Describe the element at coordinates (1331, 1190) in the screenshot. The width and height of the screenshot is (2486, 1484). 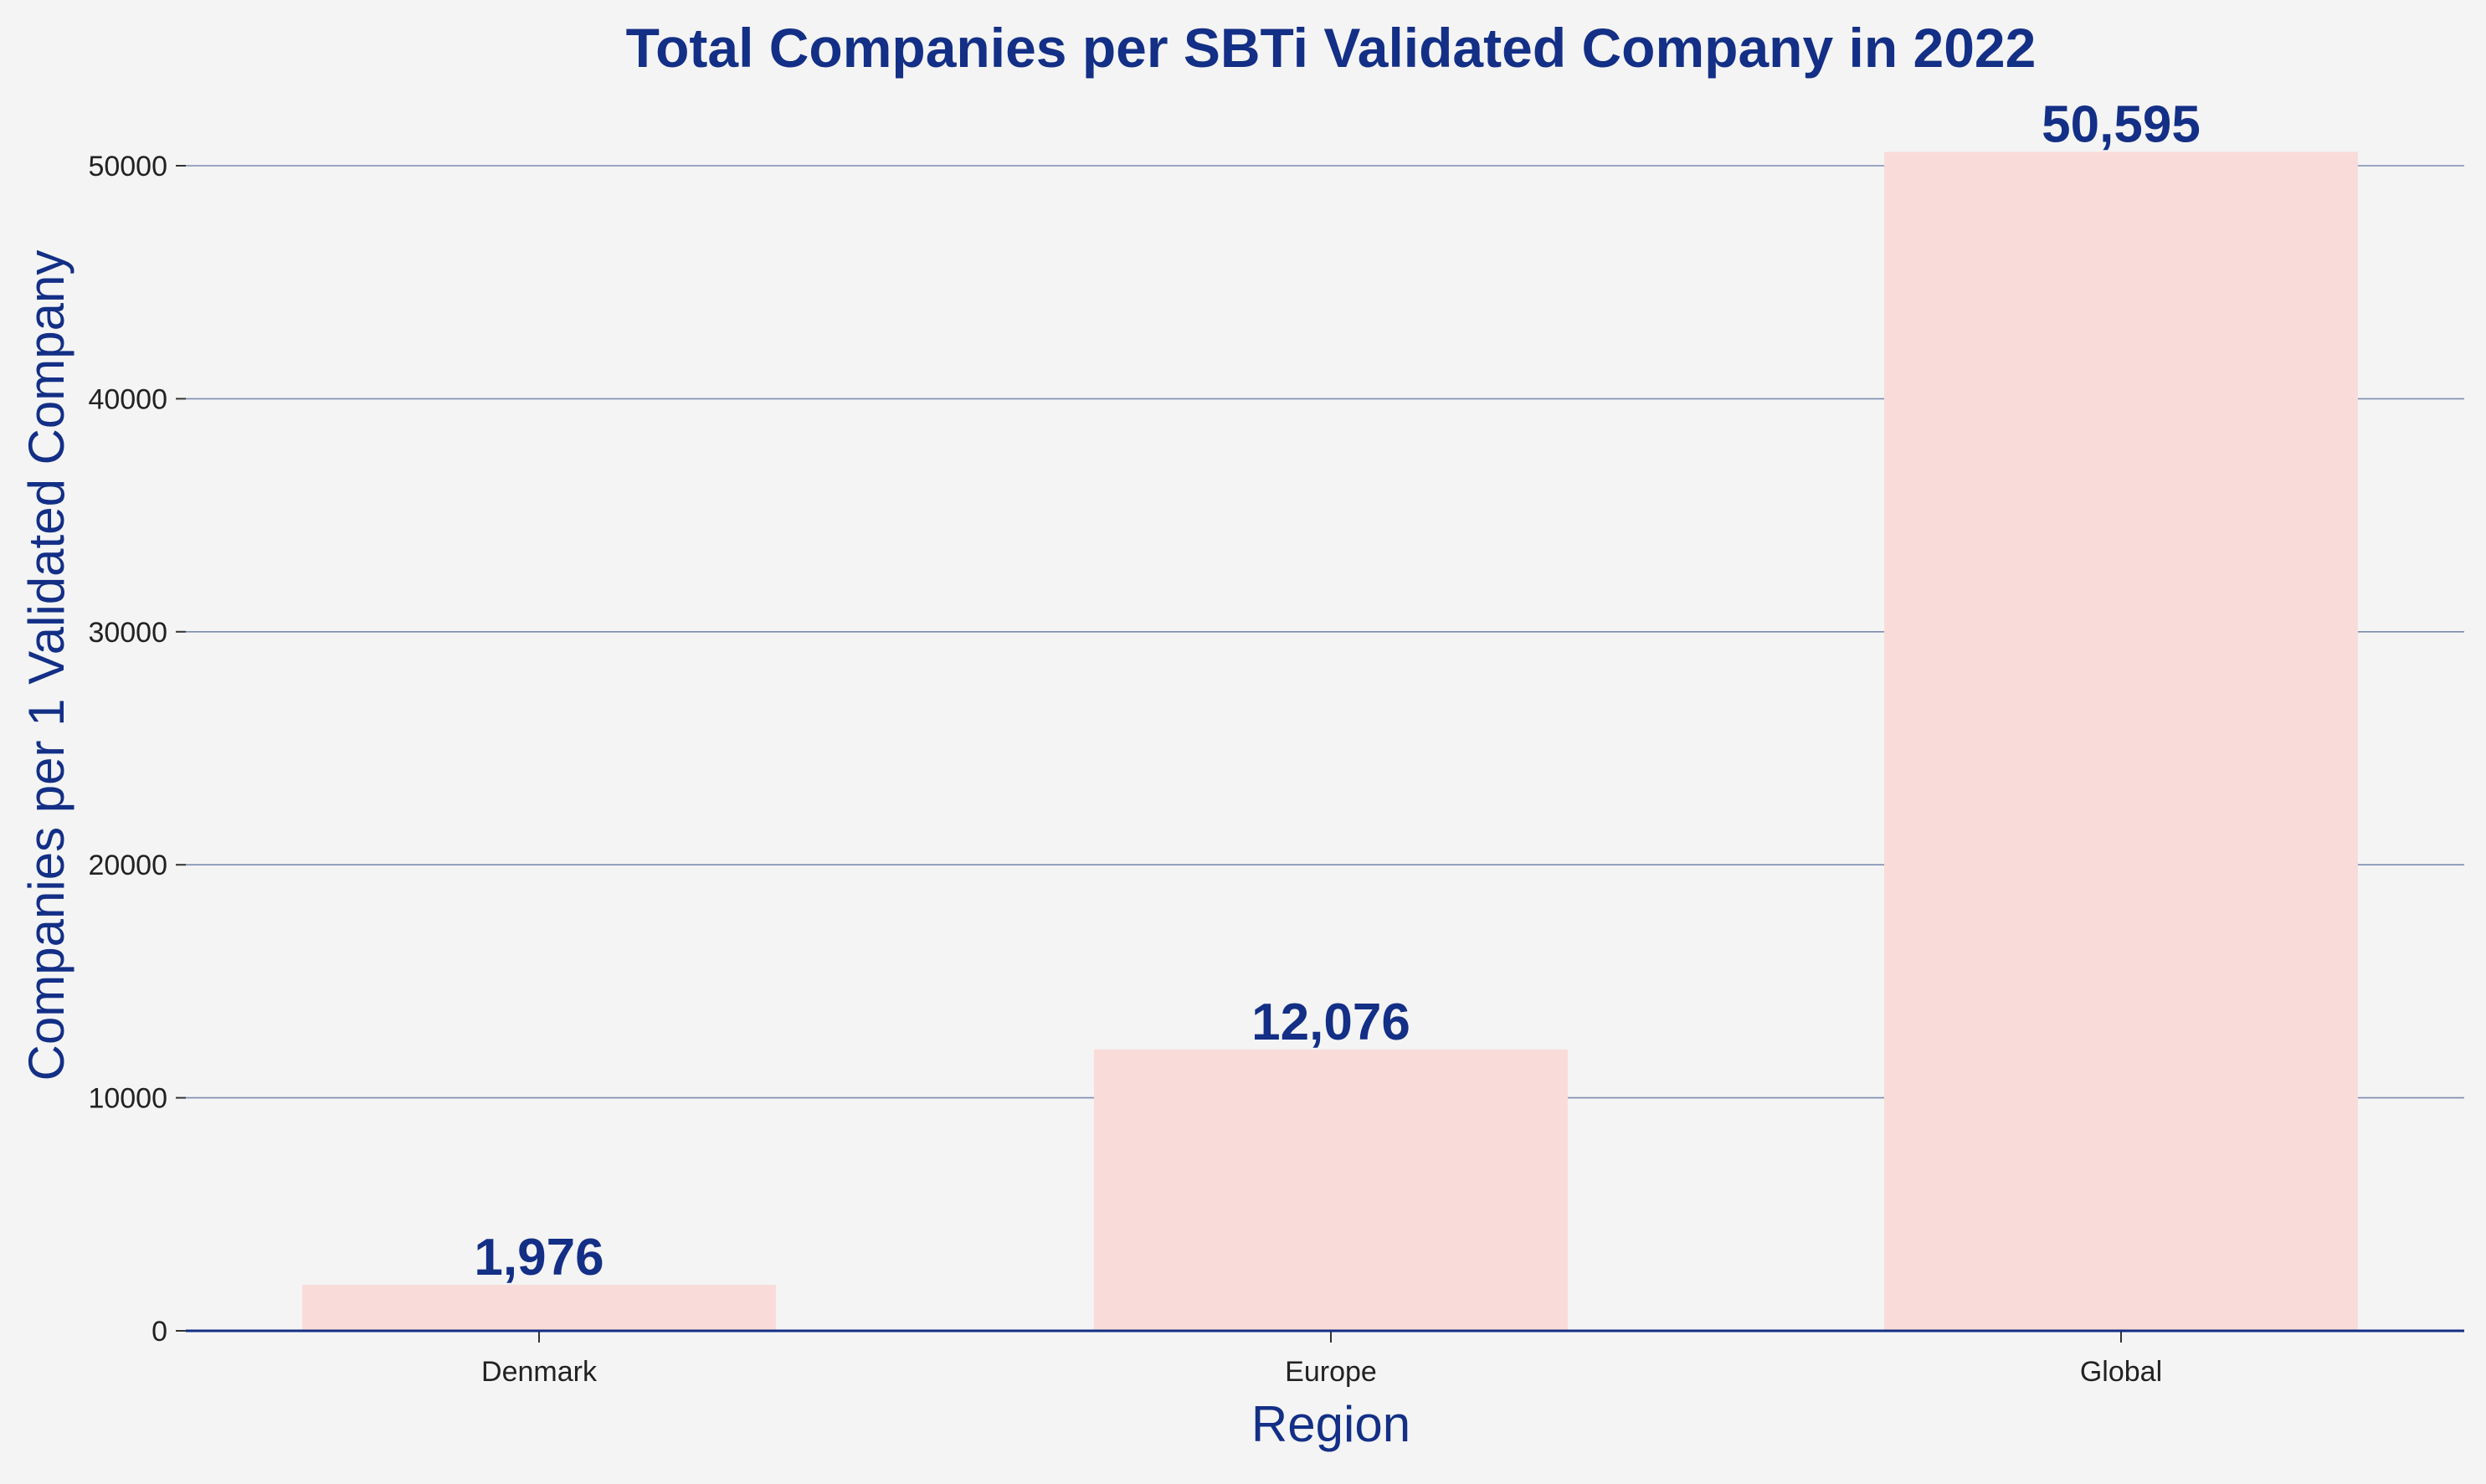
I see `bar-europe` at that location.